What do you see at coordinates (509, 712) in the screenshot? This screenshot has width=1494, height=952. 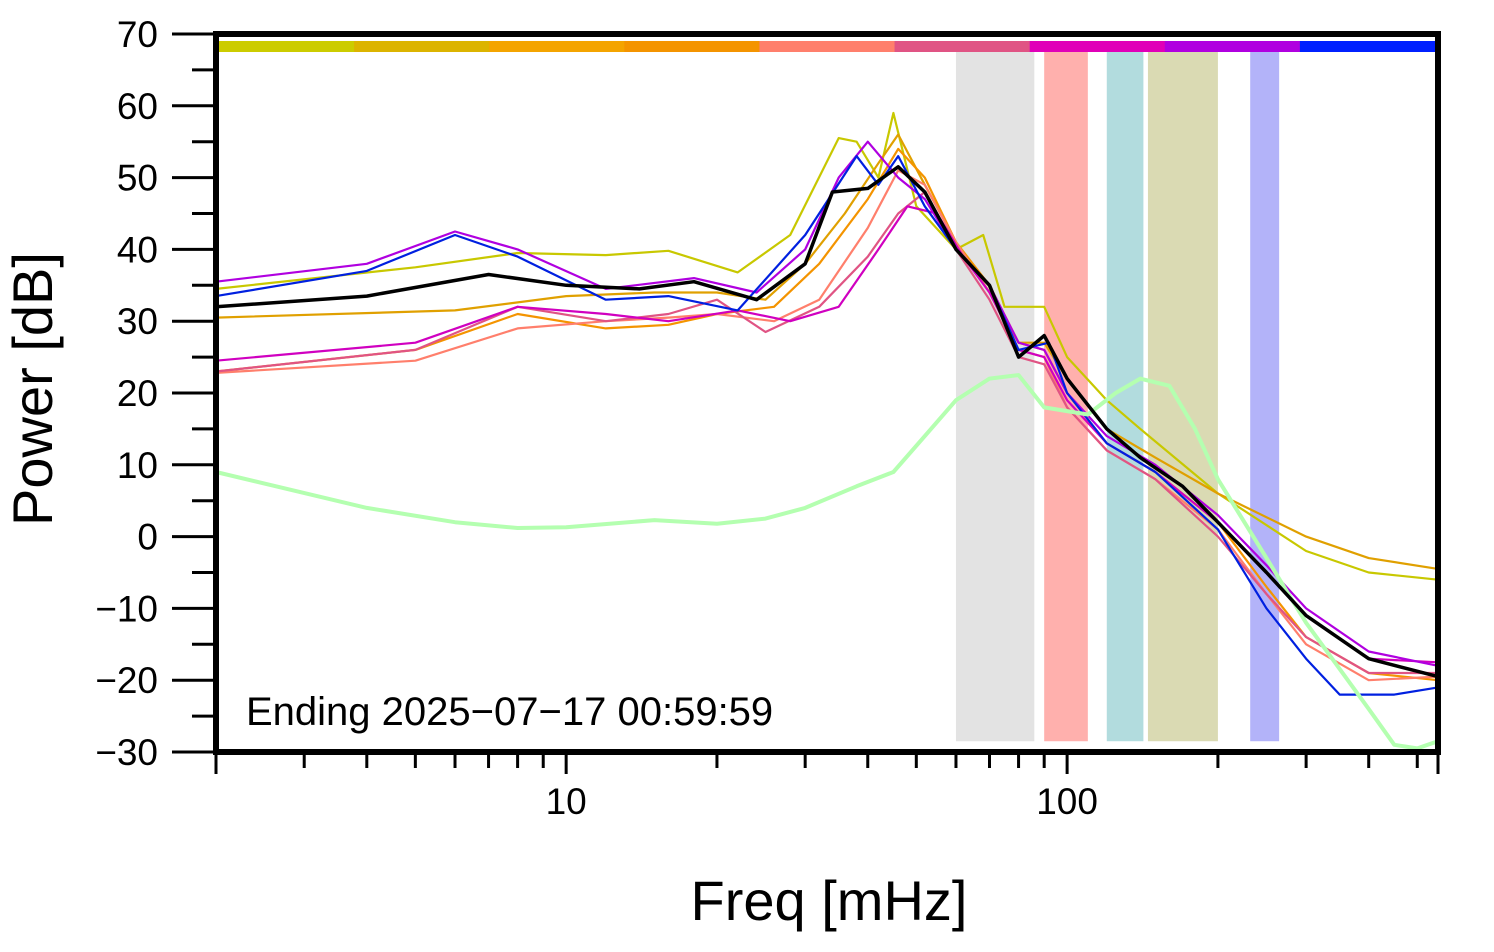 I see `end-time-annotation: Ending 2025−07−17 00:59:59` at bounding box center [509, 712].